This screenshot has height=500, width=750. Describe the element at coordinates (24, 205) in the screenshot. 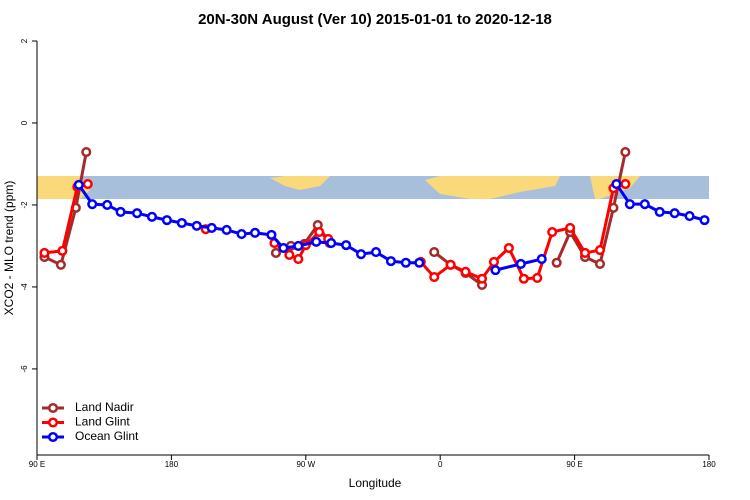

I see `y-tick-label: -2` at that location.